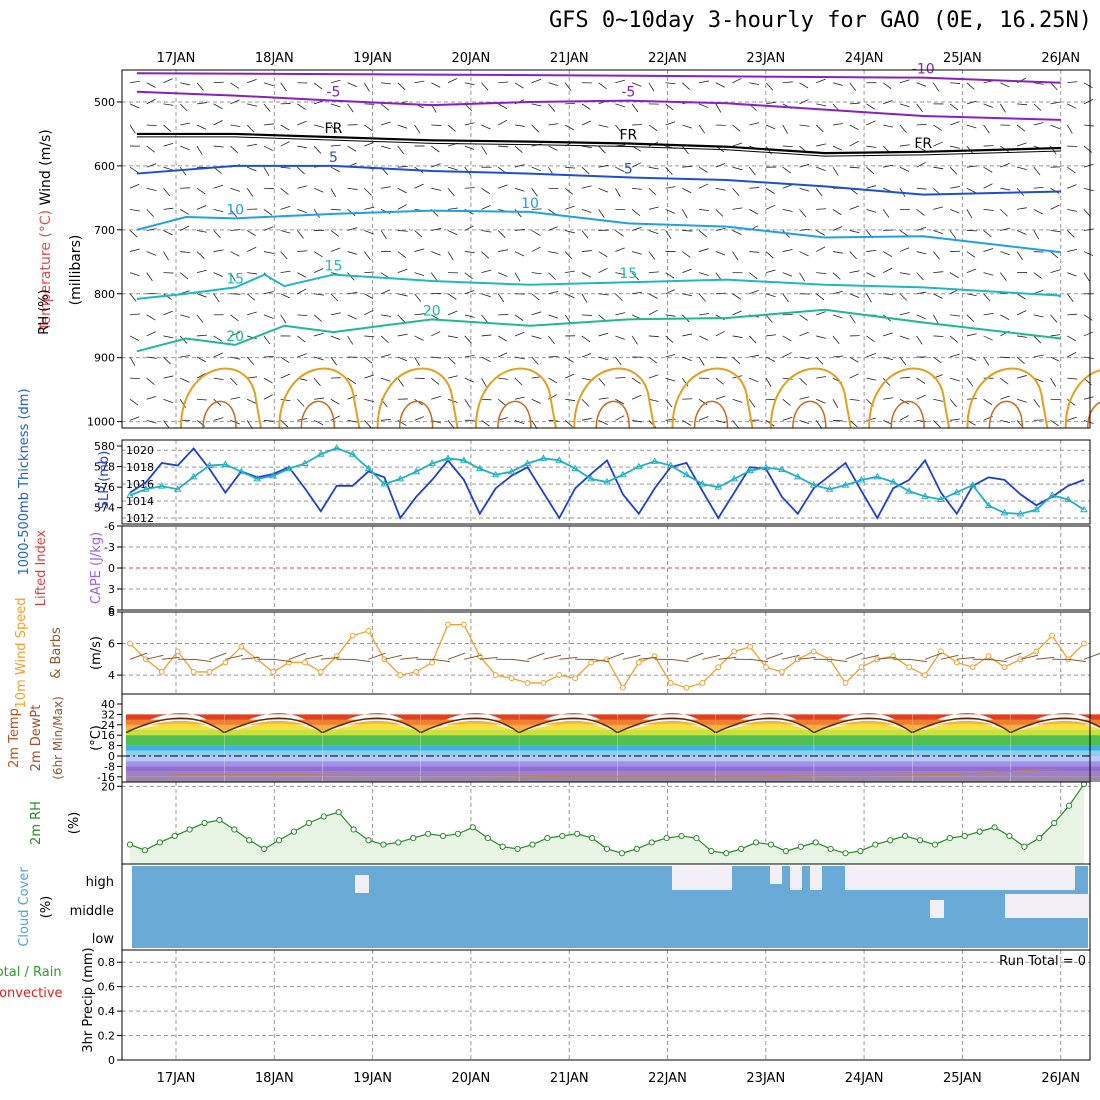 Image resolution: width=1100 pixels, height=1100 pixels. What do you see at coordinates (432, 311) in the screenshot?
I see `isotherm-label: 20` at bounding box center [432, 311].